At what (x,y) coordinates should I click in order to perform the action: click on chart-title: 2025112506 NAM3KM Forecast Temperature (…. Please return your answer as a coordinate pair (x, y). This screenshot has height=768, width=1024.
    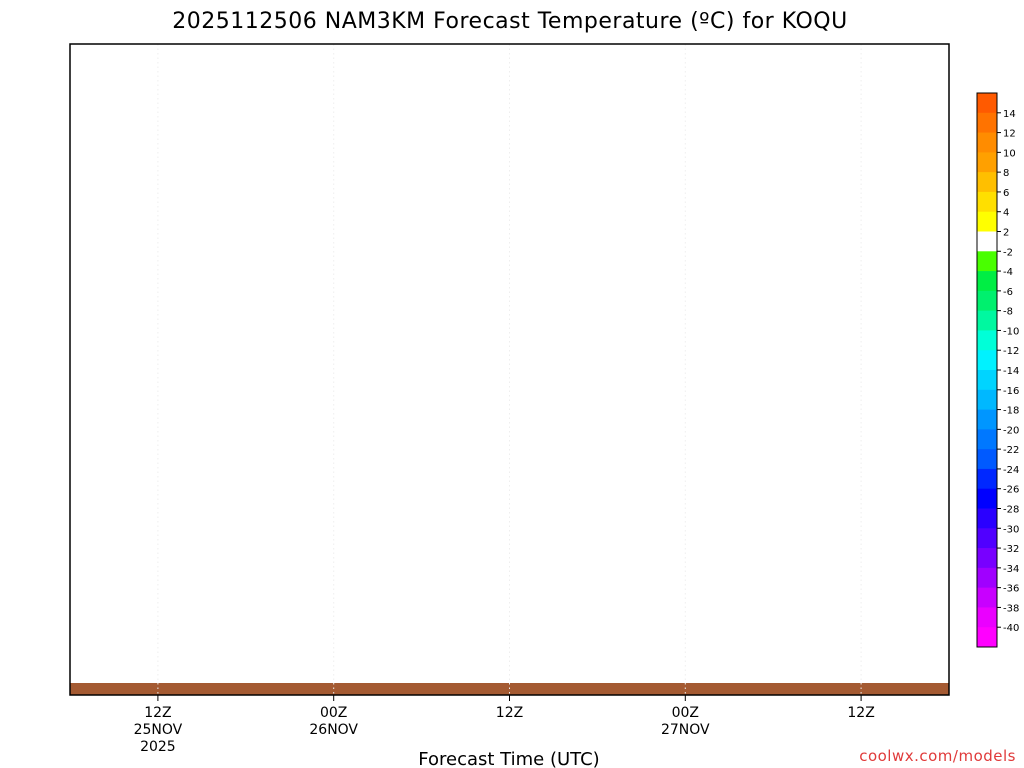
    Looking at the image, I should click on (509, 21).